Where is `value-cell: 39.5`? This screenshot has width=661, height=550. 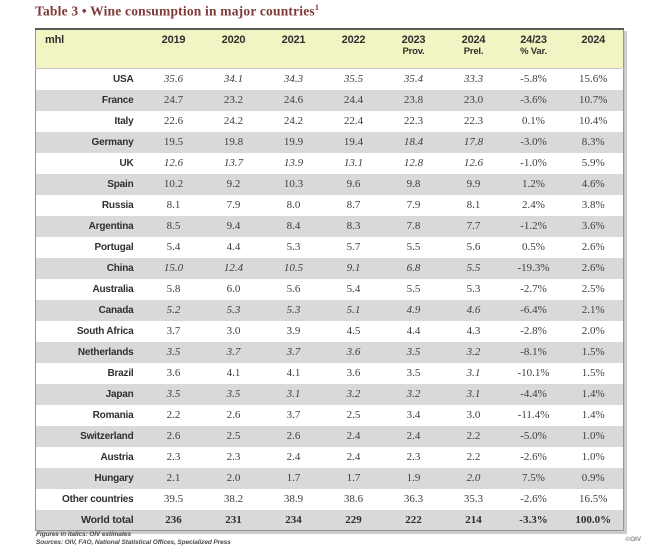
value-cell: 39.5 is located at coordinates (173, 499).